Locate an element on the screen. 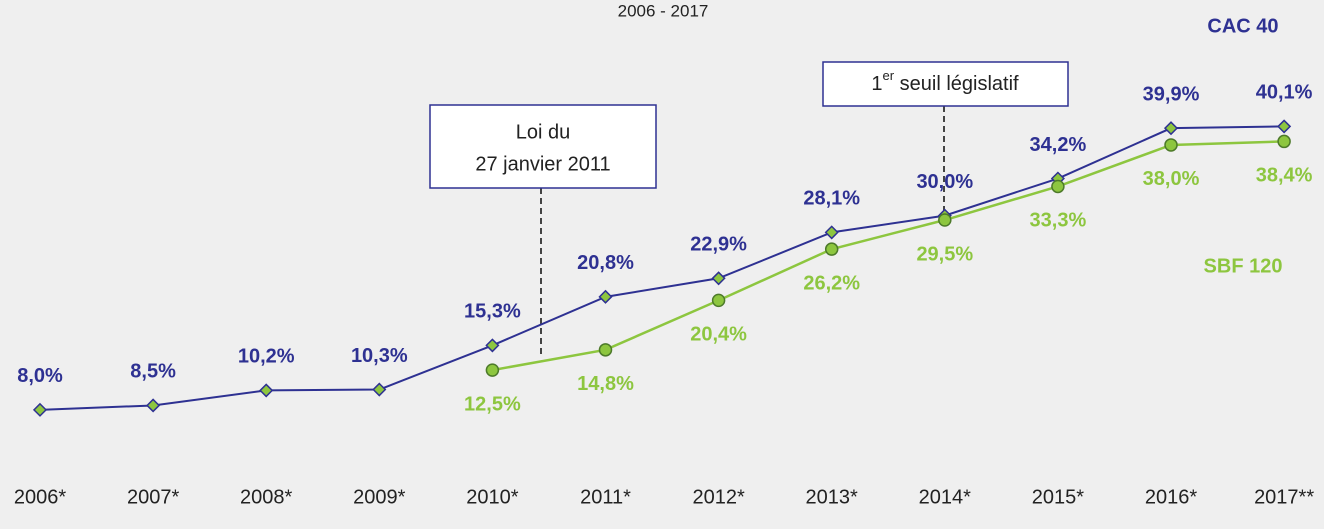 Image resolution: width=1324 pixels, height=529 pixels. data-label: 38,4% is located at coordinates (1284, 176).